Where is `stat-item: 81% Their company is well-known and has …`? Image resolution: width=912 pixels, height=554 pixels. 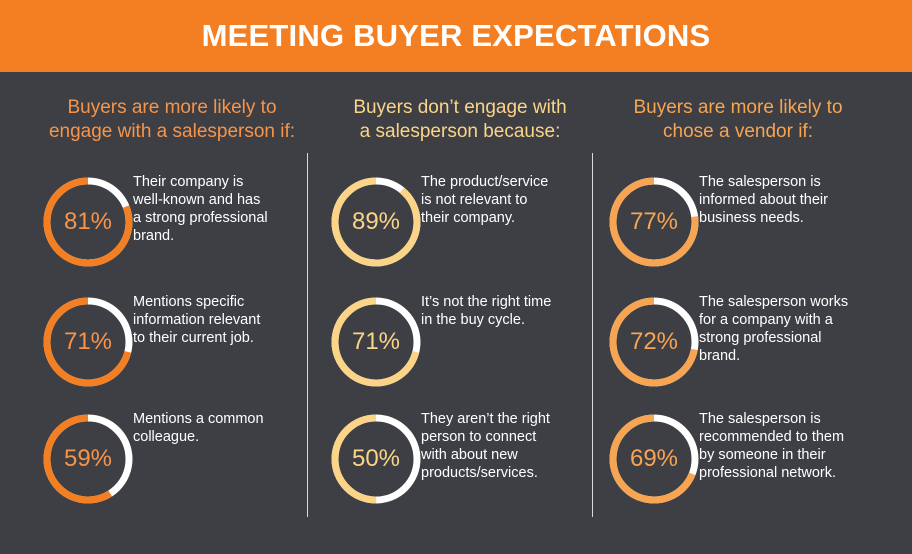 stat-item: 81% Their company is well-known and has … is located at coordinates (172, 220).